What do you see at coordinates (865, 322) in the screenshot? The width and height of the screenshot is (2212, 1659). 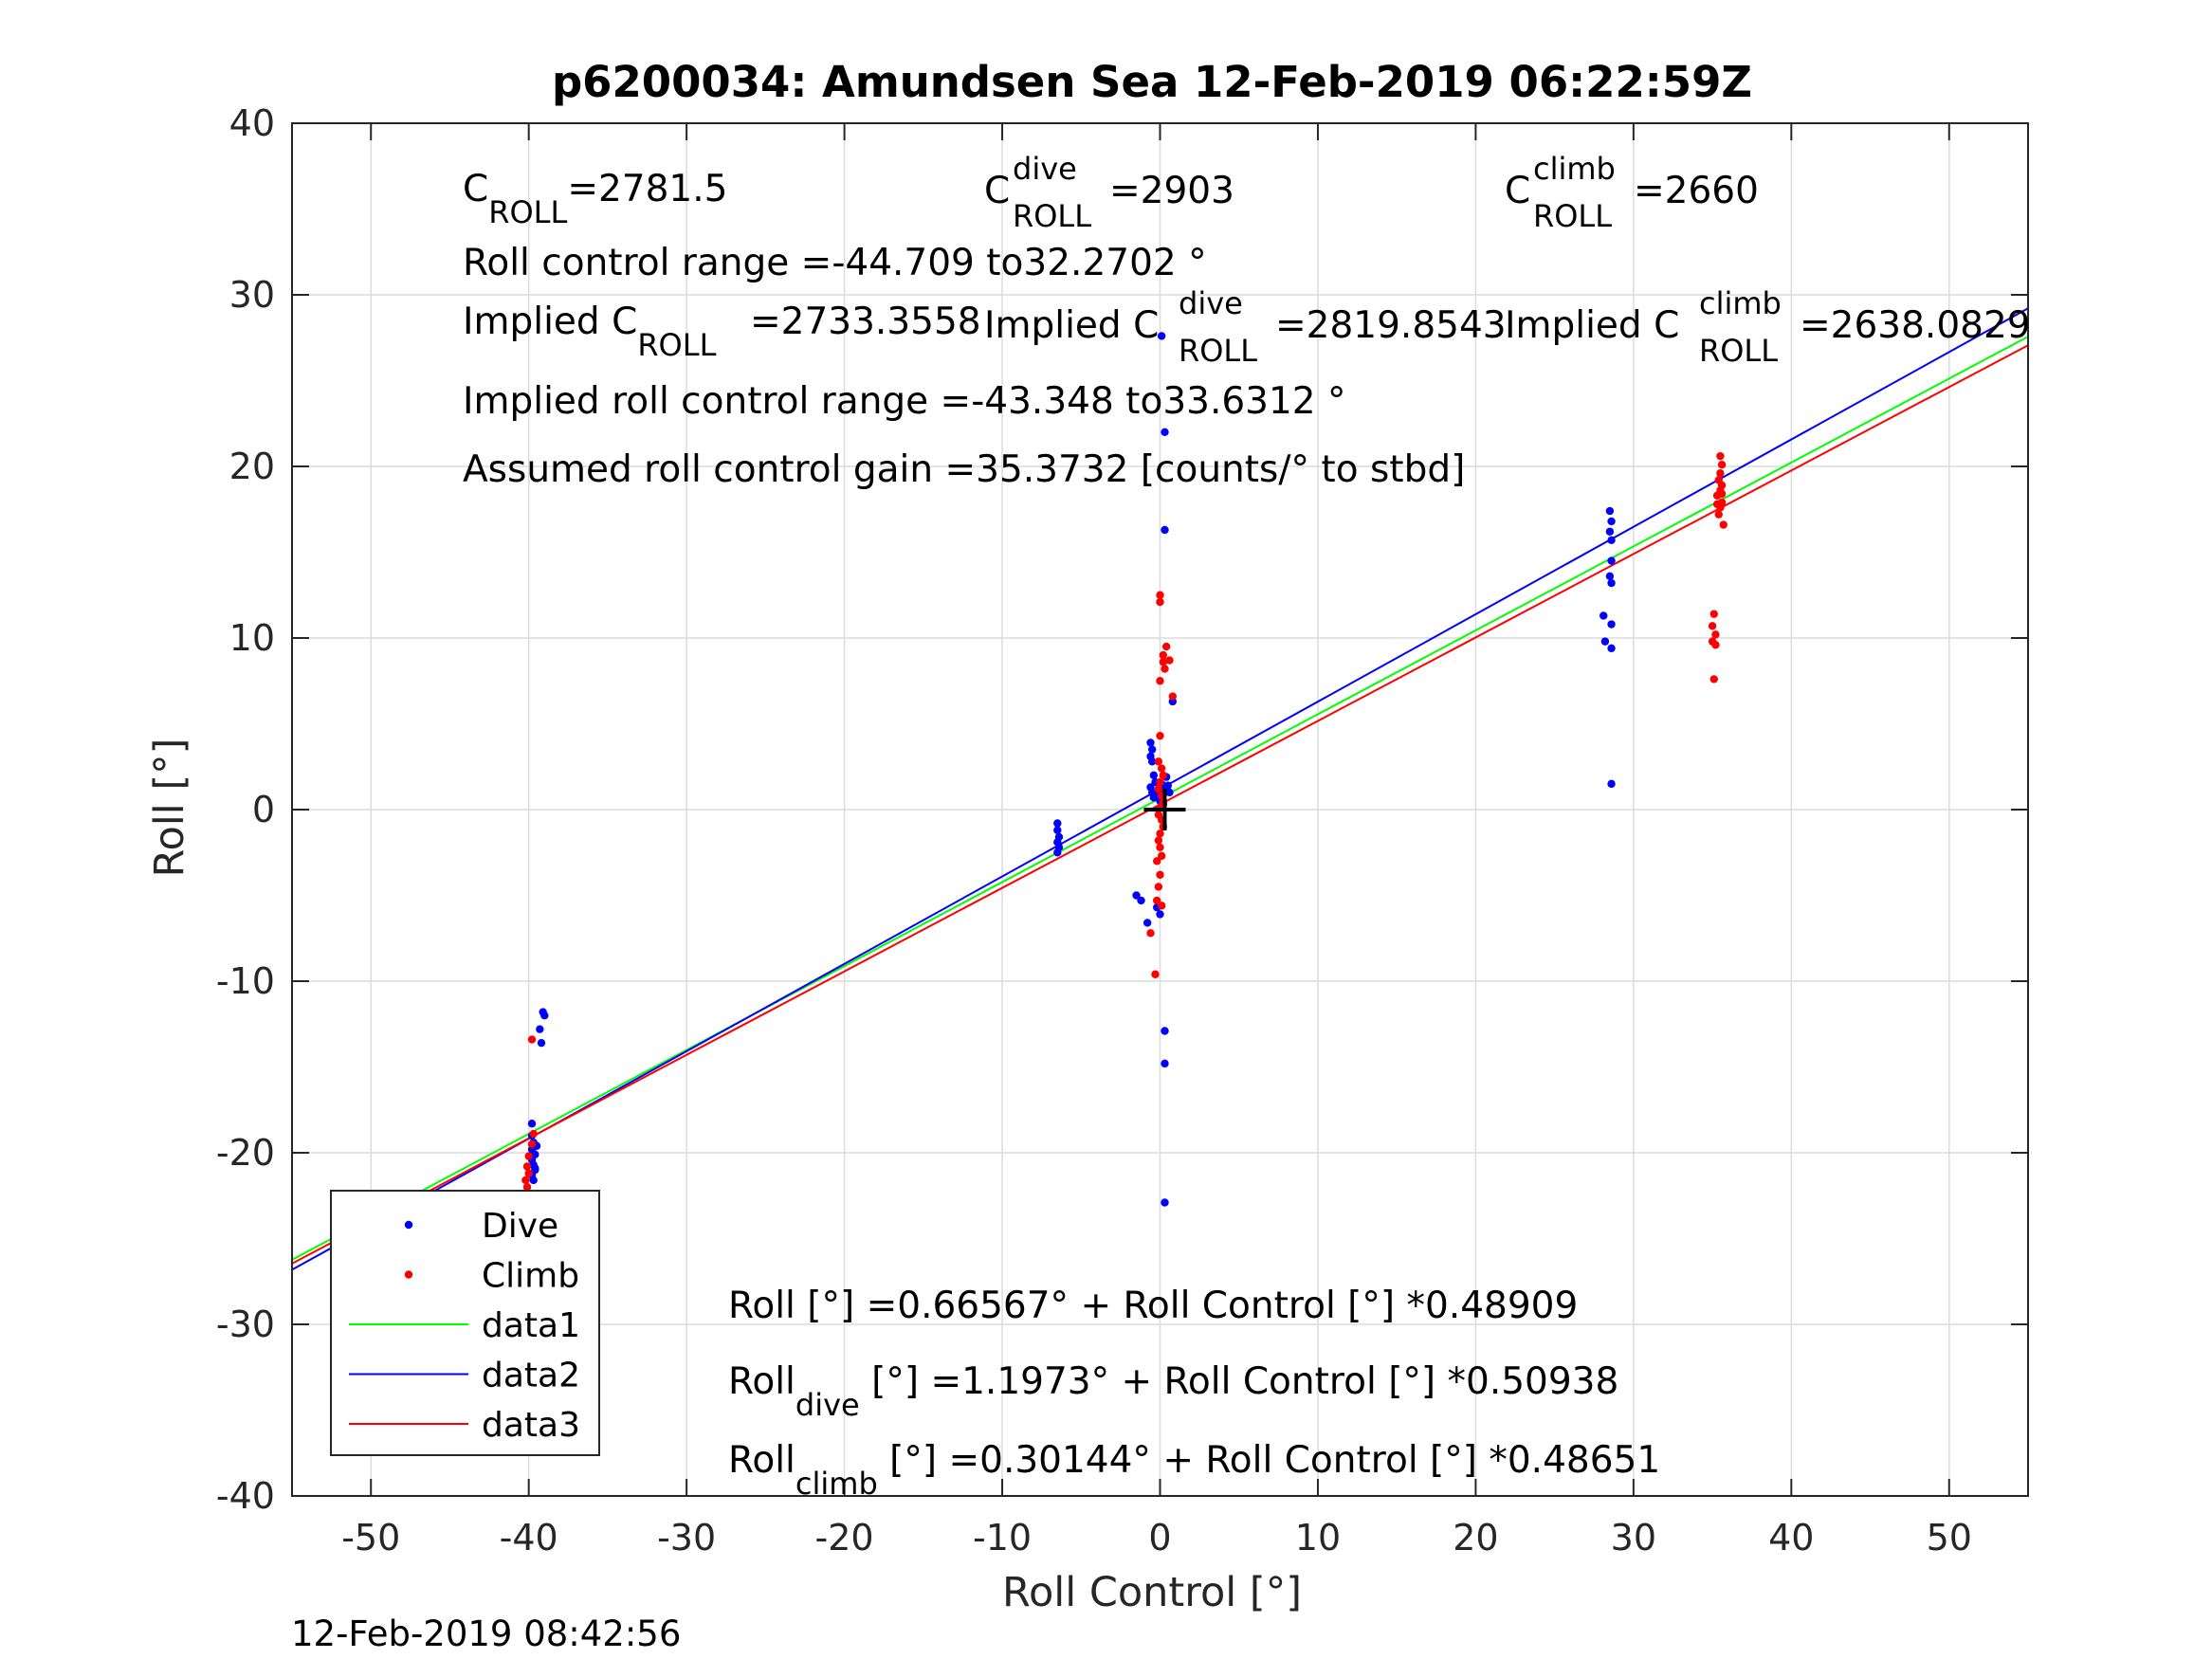 I see `implied-c-roll-value: =2733.3558` at bounding box center [865, 322].